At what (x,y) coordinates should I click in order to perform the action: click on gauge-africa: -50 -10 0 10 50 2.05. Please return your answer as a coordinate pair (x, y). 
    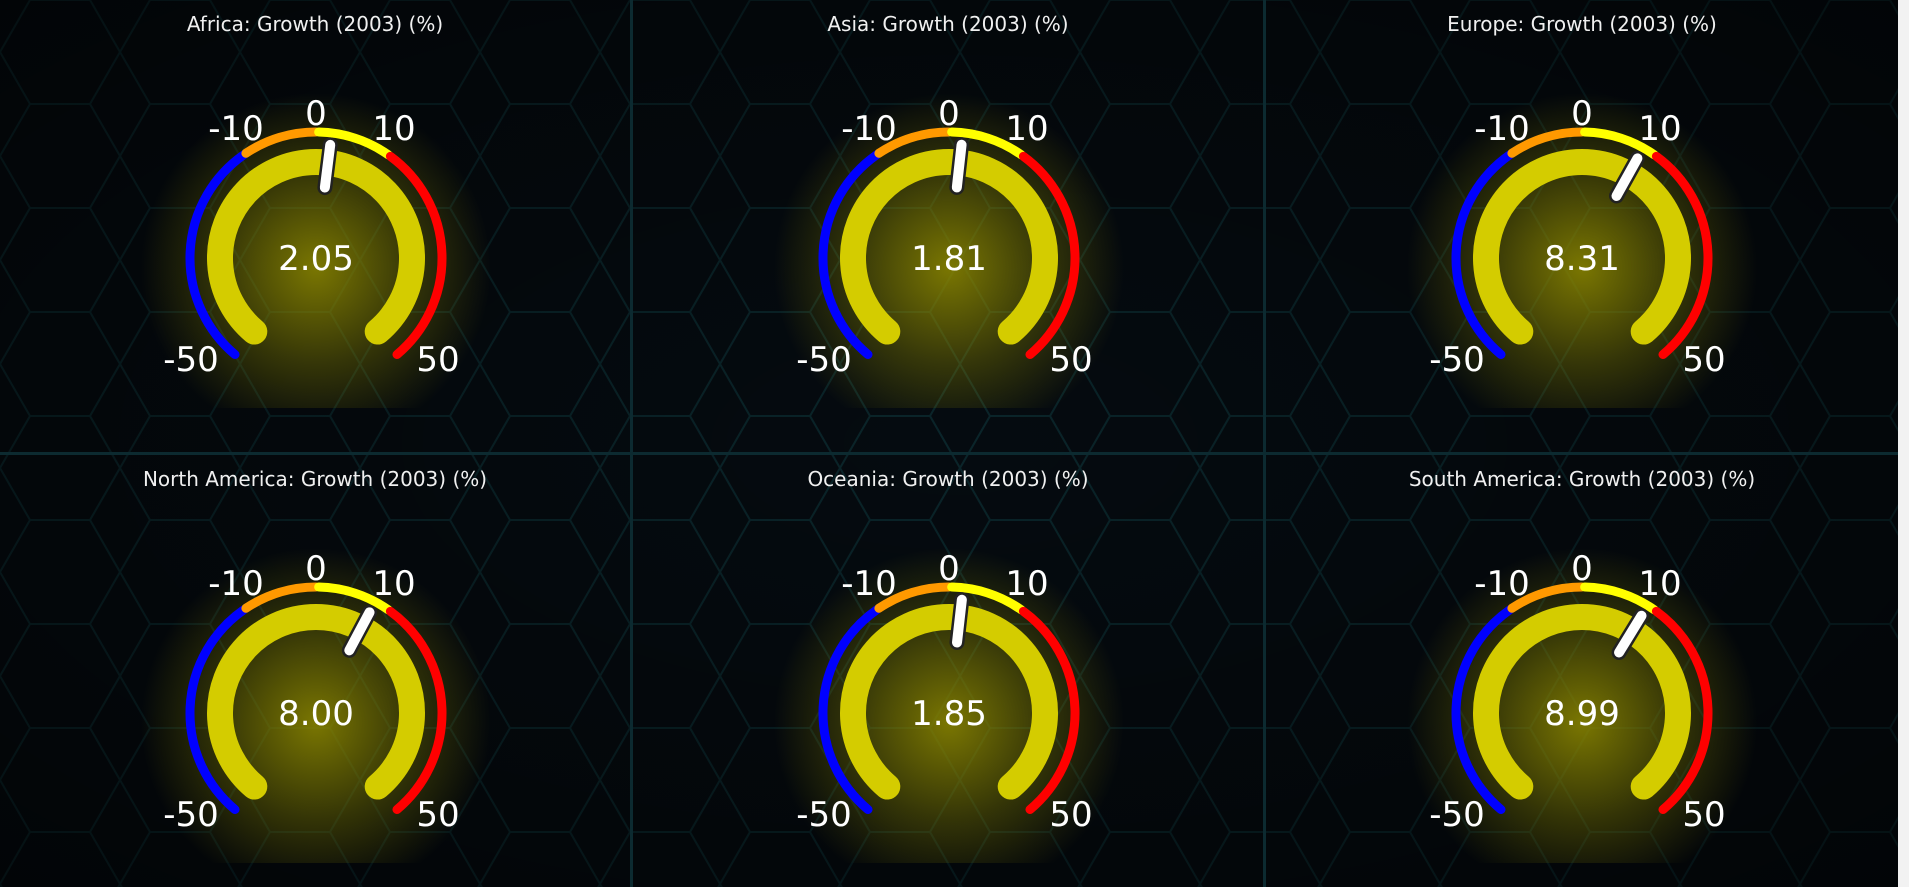
    Looking at the image, I should click on (316, 250).